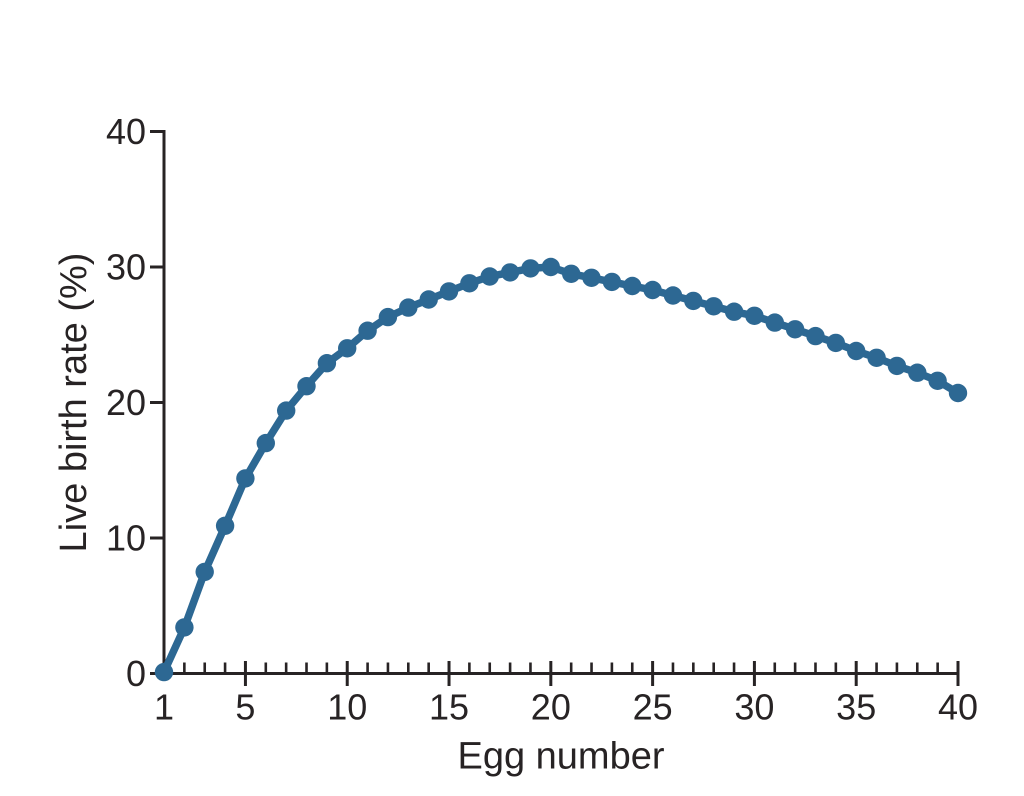 The image size is (1024, 796). What do you see at coordinates (126, 267) in the screenshot?
I see `y-tick-label: 30` at bounding box center [126, 267].